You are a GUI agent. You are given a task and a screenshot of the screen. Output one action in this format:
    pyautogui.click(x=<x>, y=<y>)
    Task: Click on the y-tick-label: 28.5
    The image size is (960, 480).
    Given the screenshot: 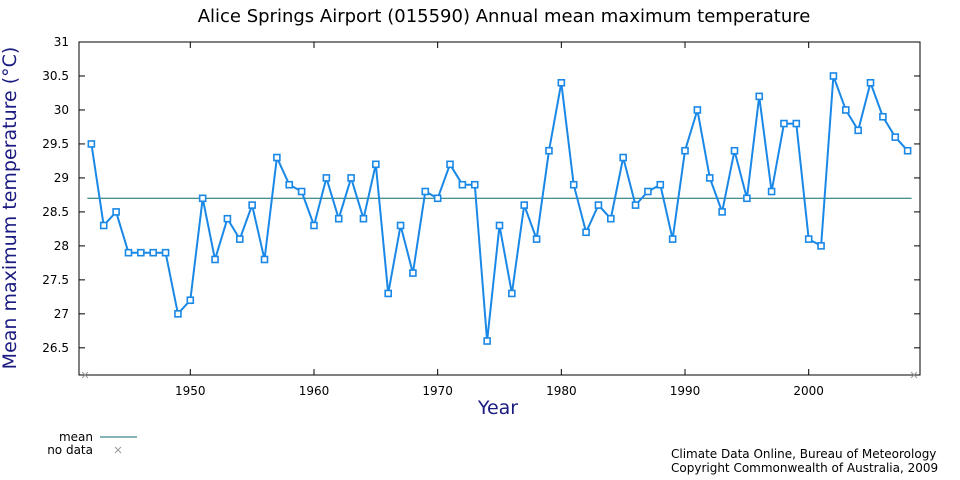 What is the action you would take?
    pyautogui.click(x=55, y=212)
    